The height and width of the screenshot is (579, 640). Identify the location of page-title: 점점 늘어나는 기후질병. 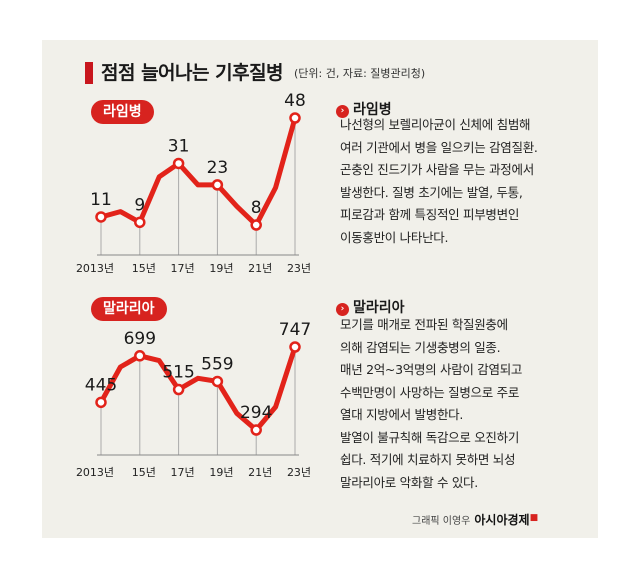
(192, 73).